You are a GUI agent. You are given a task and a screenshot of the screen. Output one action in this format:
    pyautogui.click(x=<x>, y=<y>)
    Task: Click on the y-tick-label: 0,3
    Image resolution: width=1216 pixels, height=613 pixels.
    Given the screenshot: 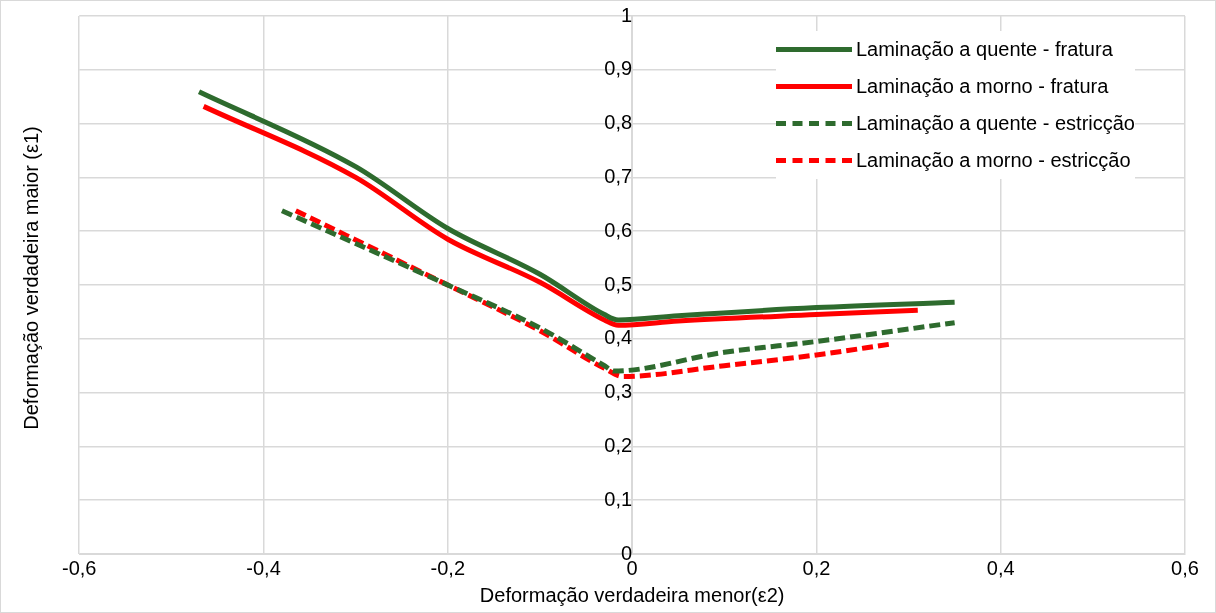 What is the action you would take?
    pyautogui.click(x=618, y=391)
    